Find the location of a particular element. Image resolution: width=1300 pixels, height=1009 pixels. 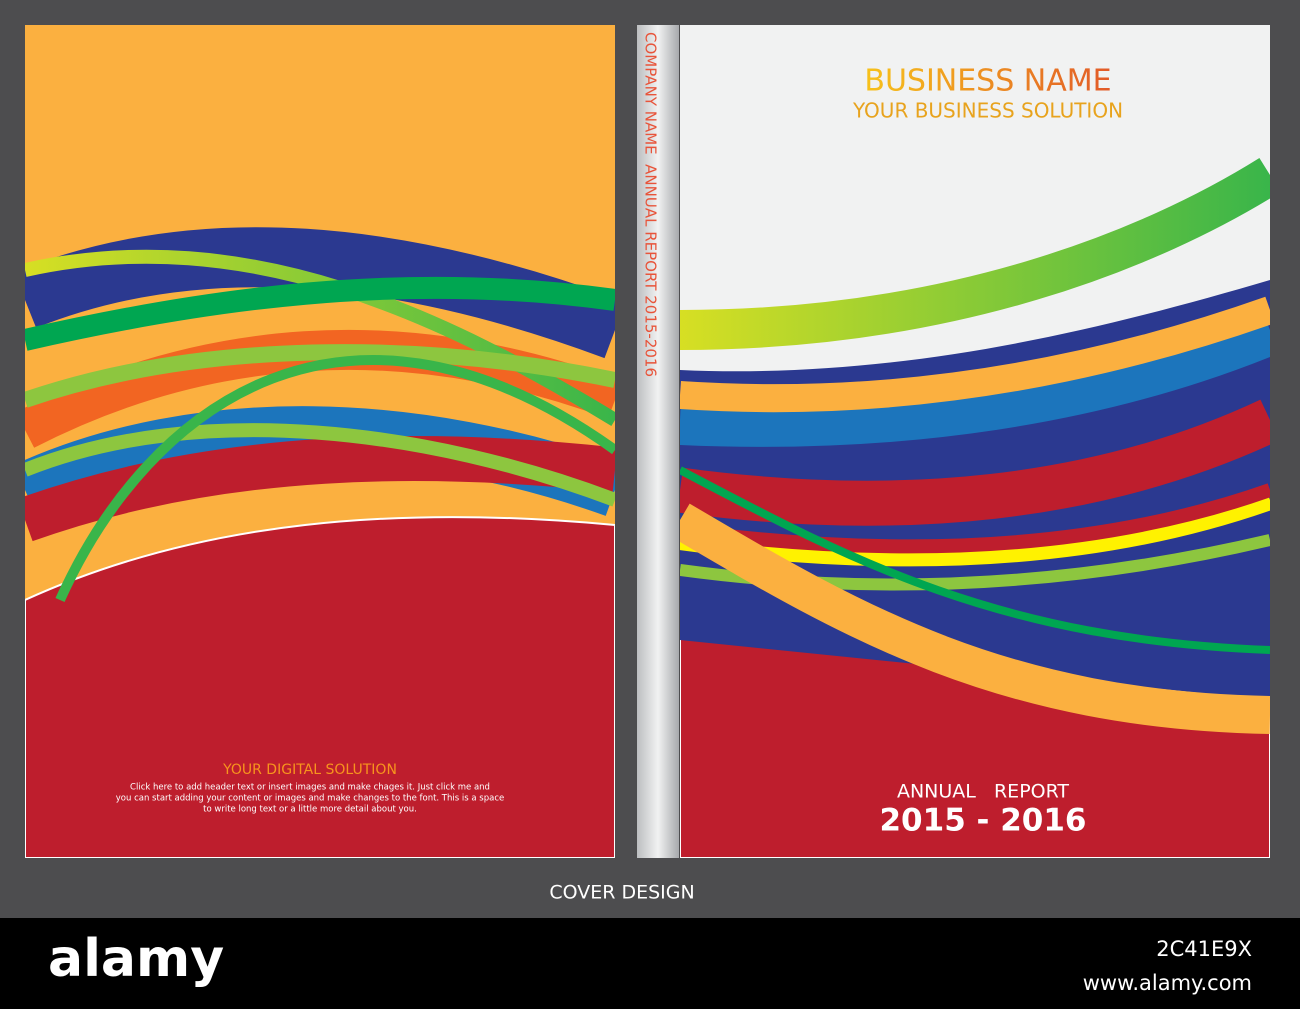

report-label: ANNUAL REPORT is located at coordinates (983, 792).